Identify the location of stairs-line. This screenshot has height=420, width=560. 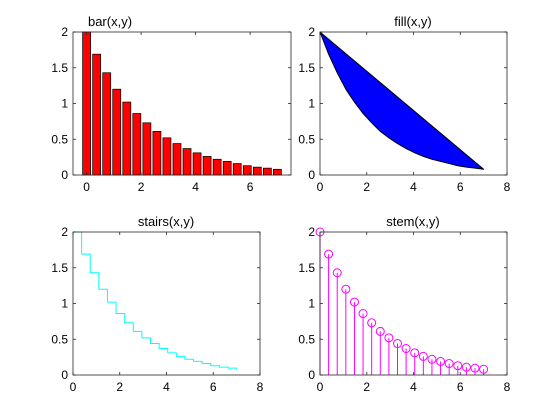
(155, 300).